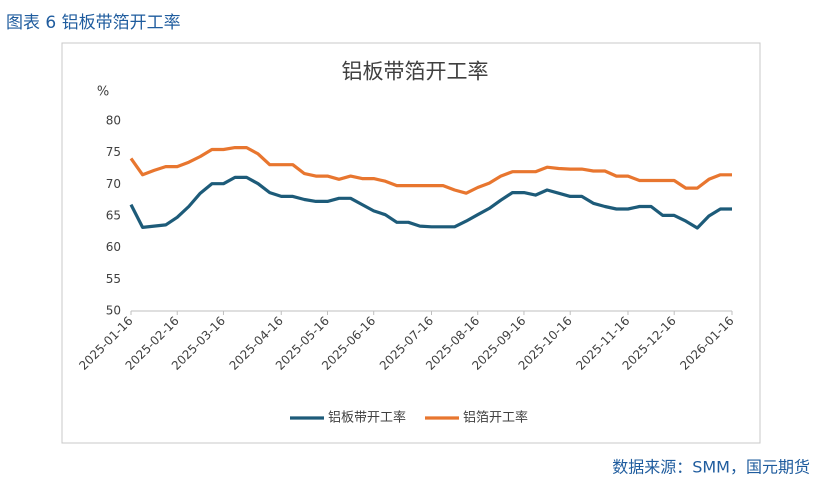 The width and height of the screenshot is (821, 494). Describe the element at coordinates (103, 92) in the screenshot. I see `y-axis-label: %` at that location.